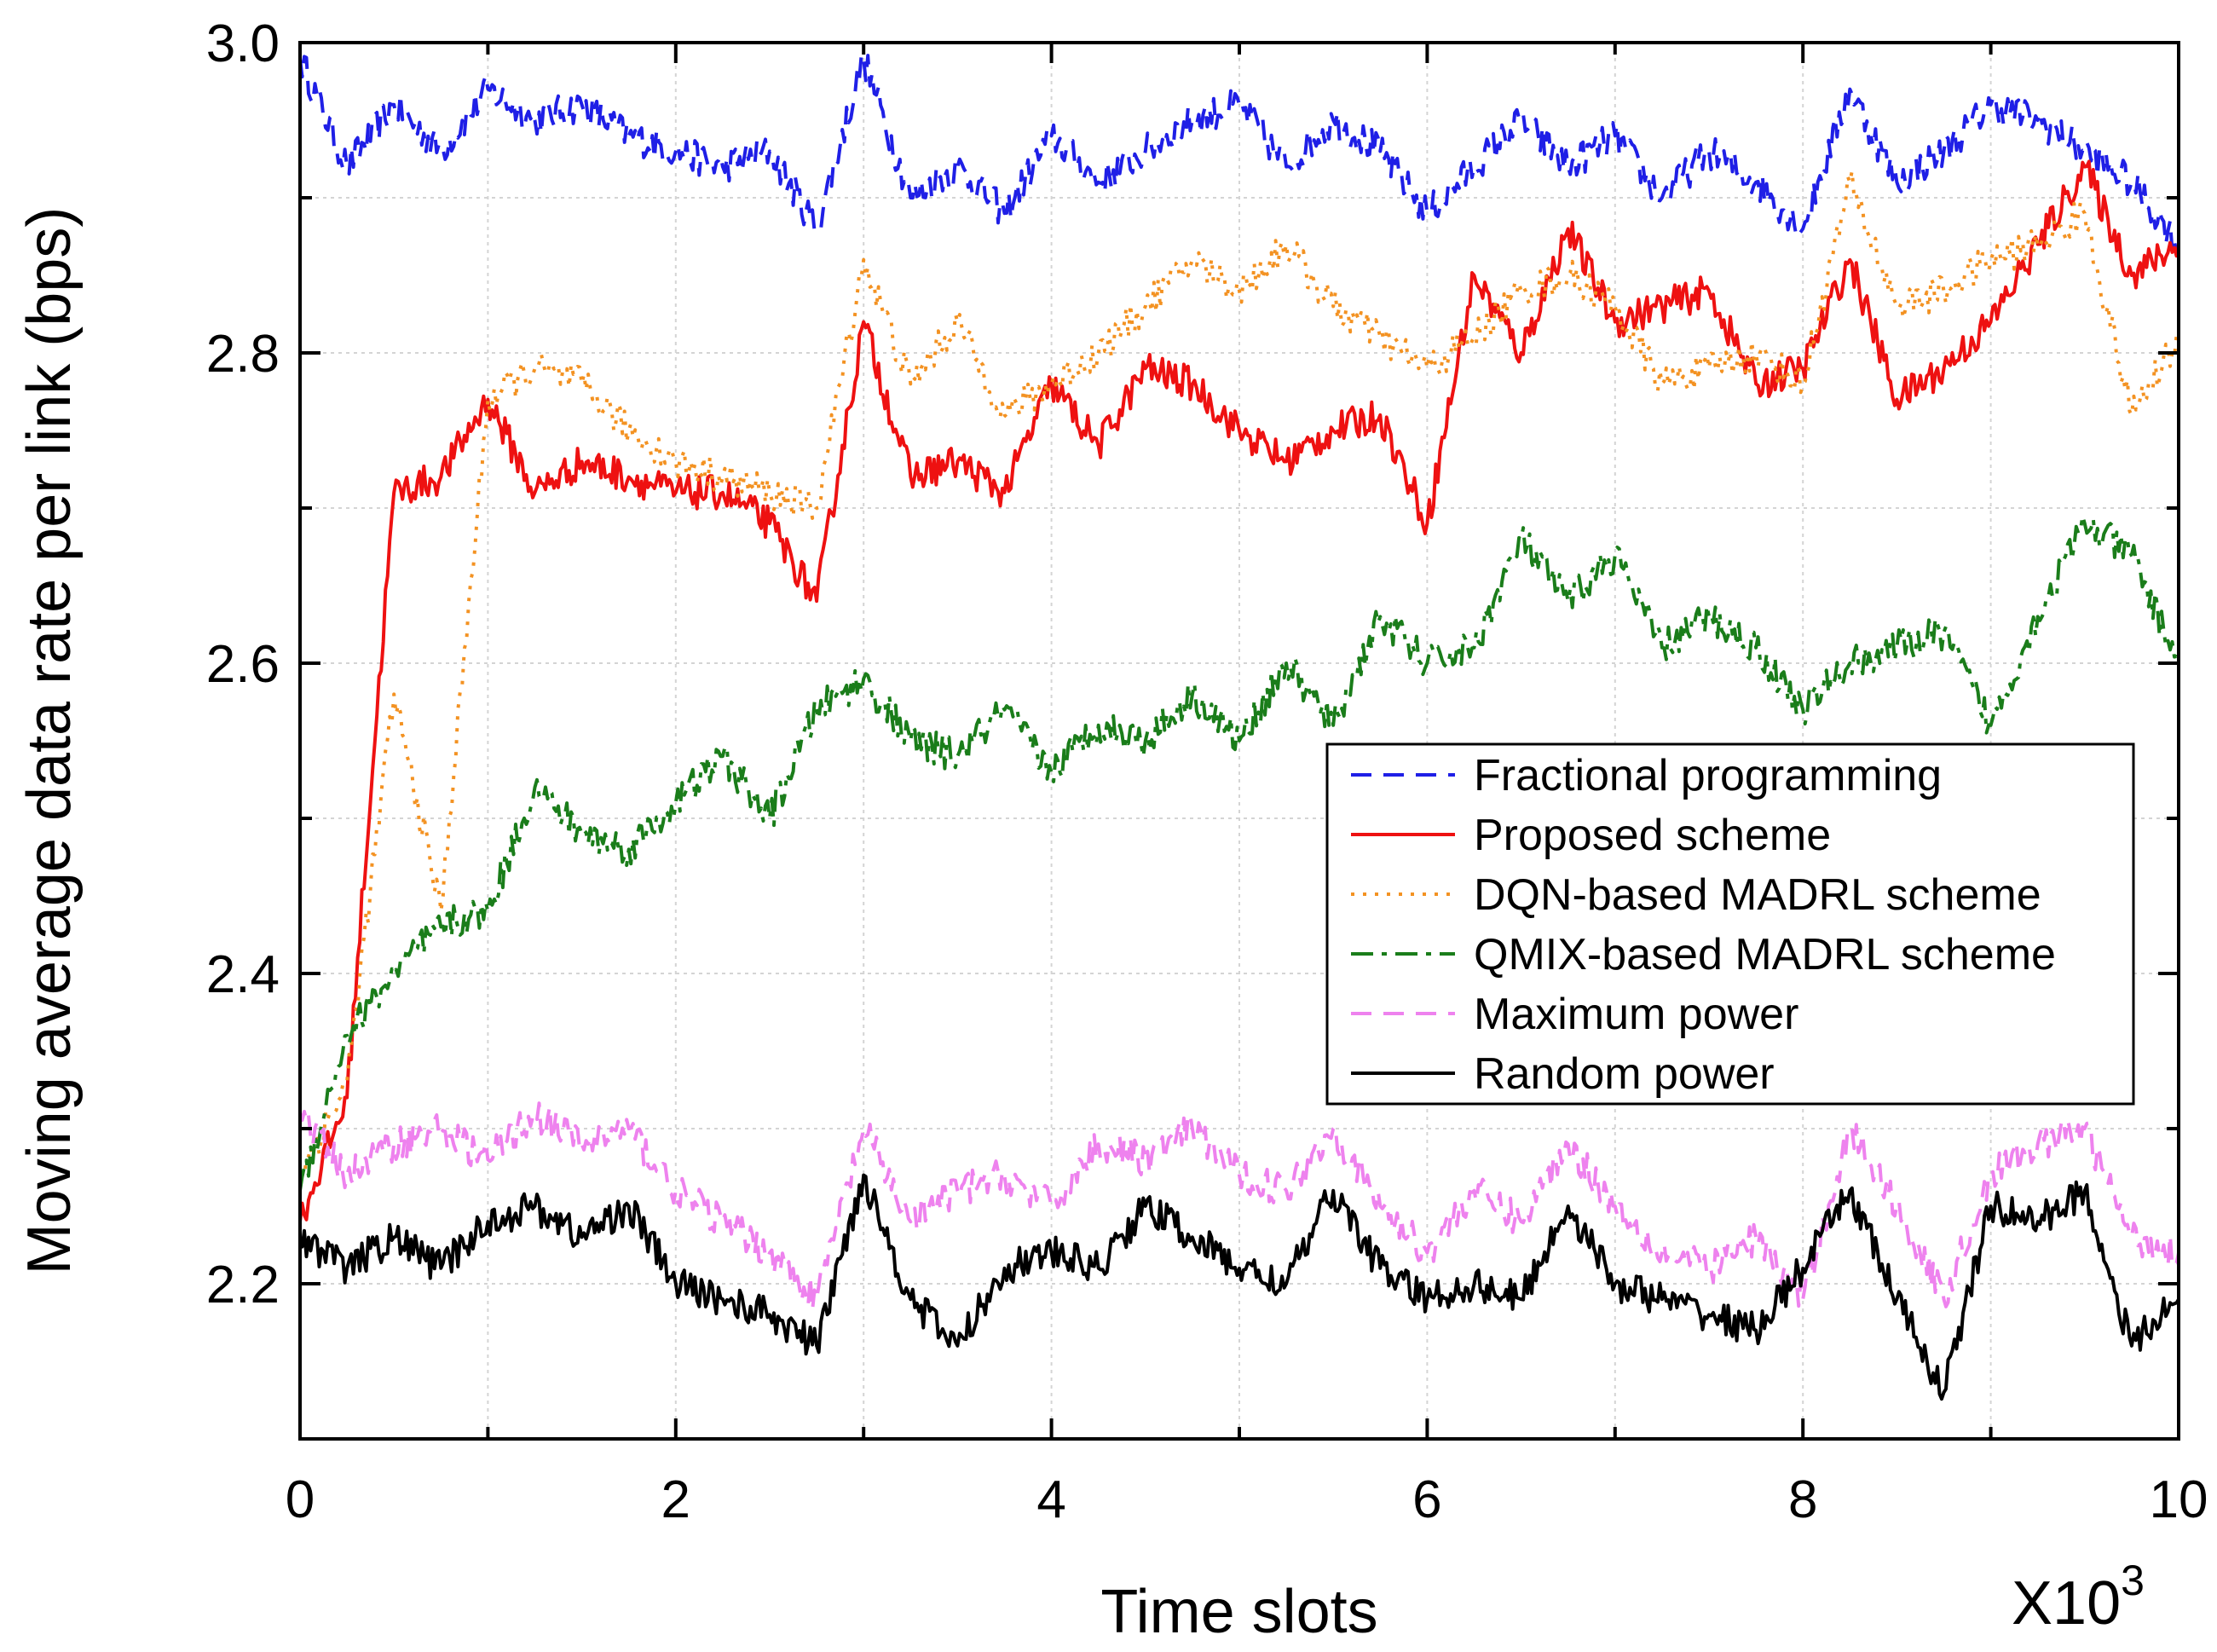 The image size is (2217, 1652). What do you see at coordinates (1653, 835) in the screenshot?
I see `legend-label: Proposed scheme` at bounding box center [1653, 835].